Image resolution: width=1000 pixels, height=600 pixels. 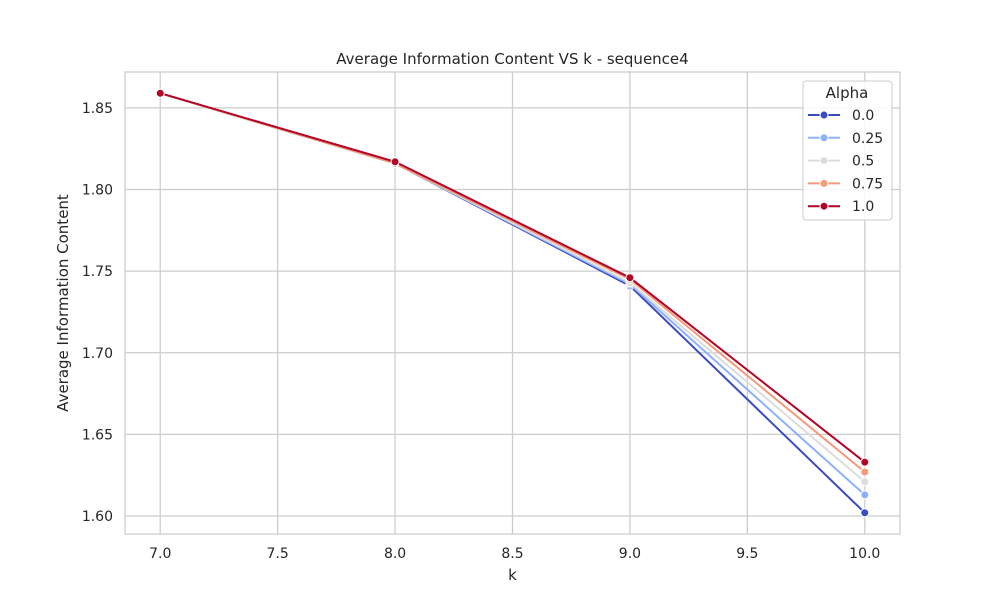 I want to click on y-tick-label: 1.85, so click(x=97, y=109).